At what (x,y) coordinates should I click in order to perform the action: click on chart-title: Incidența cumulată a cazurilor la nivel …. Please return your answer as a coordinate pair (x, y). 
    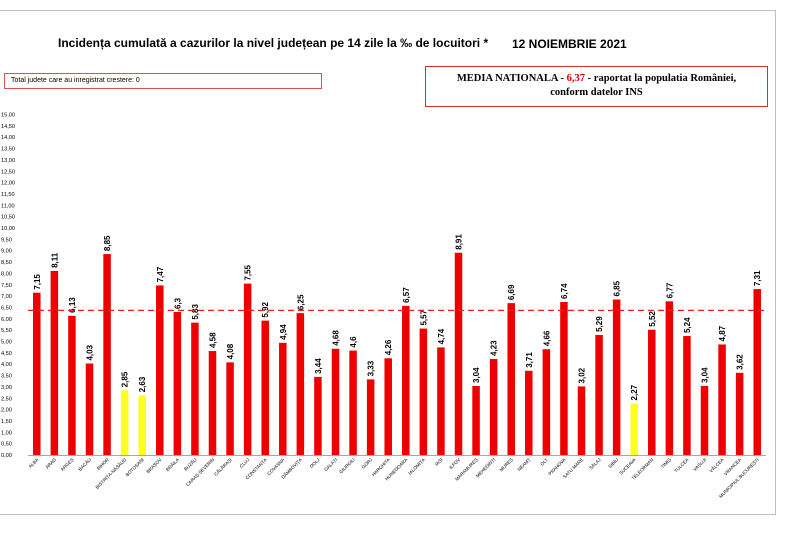
    Looking at the image, I should click on (273, 43).